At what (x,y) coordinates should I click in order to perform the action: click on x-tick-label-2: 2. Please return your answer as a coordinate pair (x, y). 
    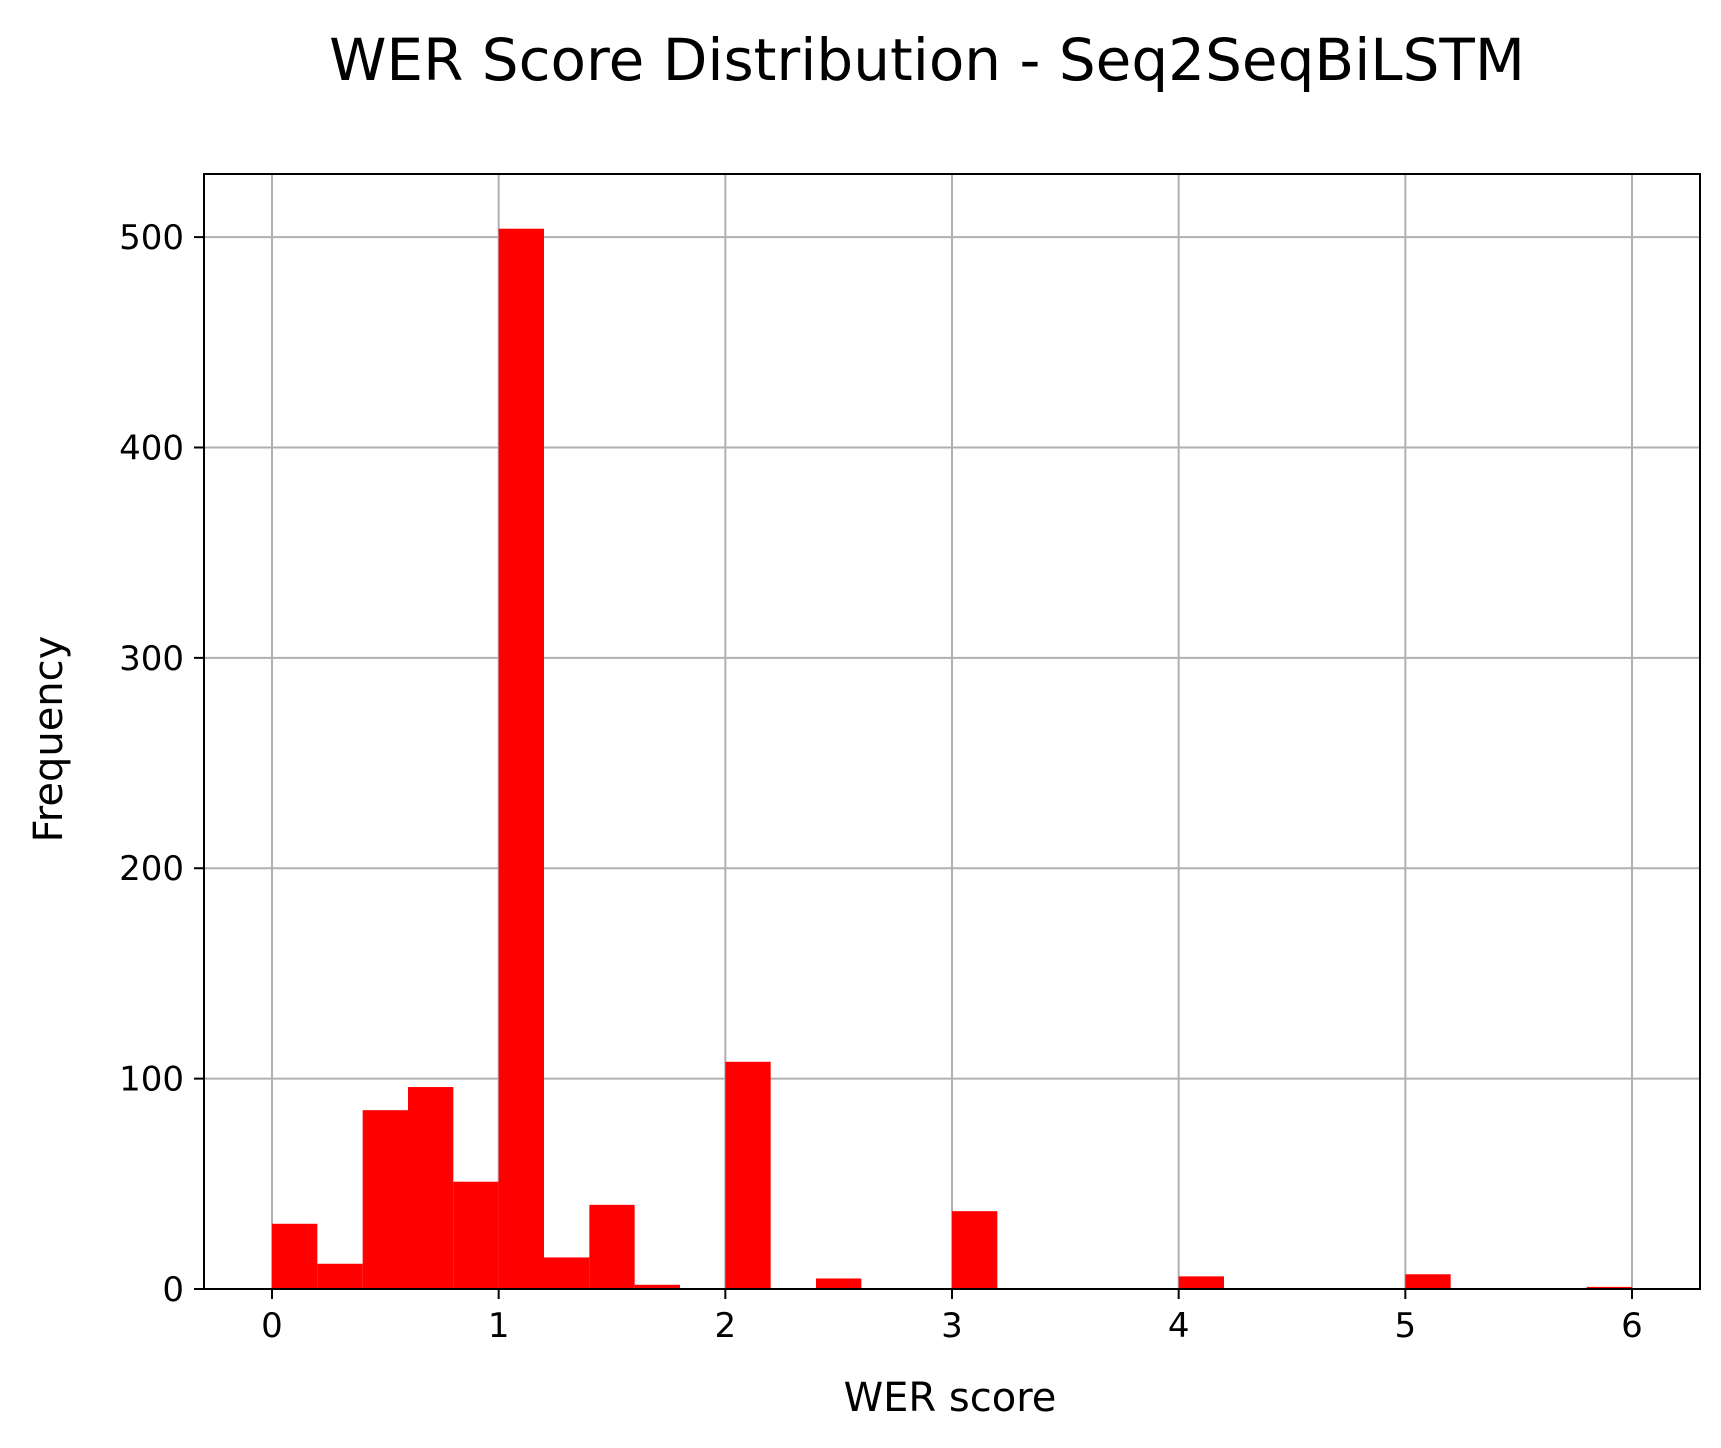
    Looking at the image, I should click on (726, 1326).